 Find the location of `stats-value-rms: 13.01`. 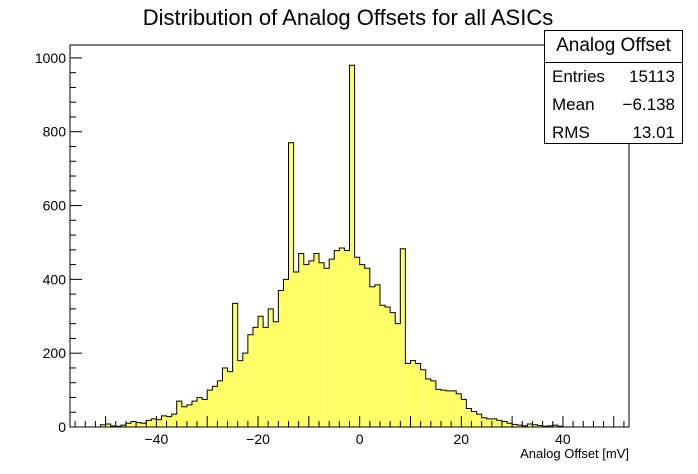

stats-value-rms: 13.01 is located at coordinates (653, 132).